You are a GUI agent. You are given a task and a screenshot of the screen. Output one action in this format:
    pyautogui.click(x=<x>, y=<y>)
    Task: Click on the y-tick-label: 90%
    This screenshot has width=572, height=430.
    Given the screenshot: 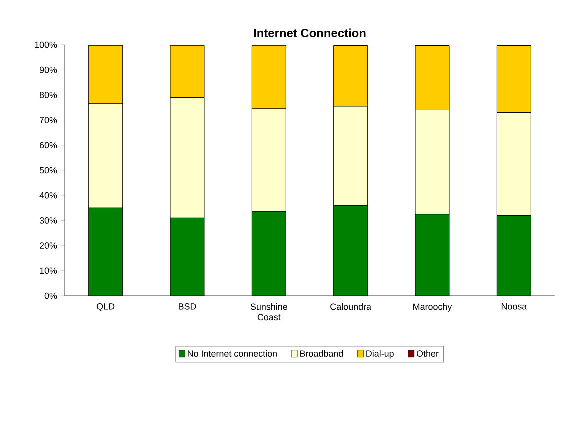 What is the action you would take?
    pyautogui.click(x=49, y=70)
    